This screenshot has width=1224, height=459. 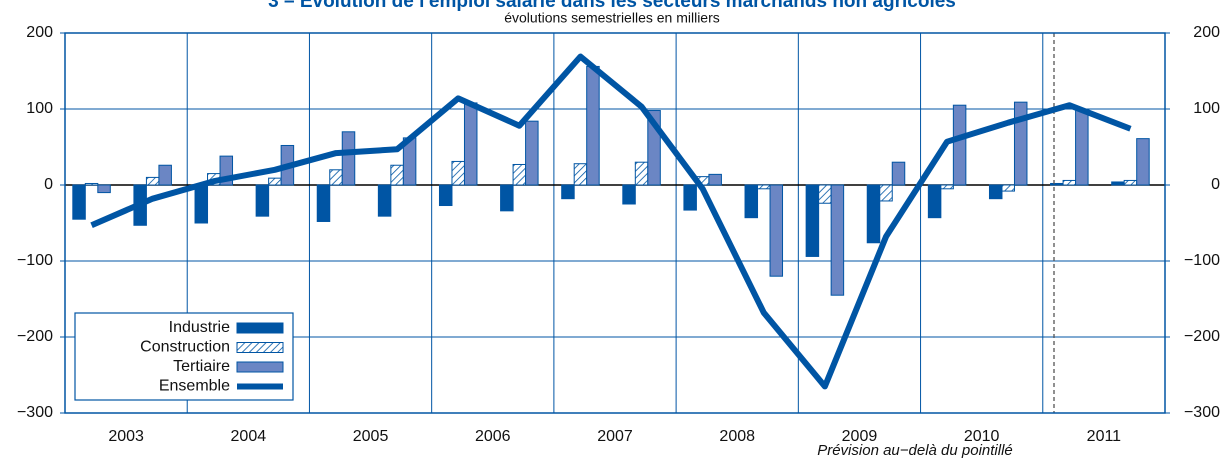 I want to click on x-tick-label: 2010, so click(x=982, y=436).